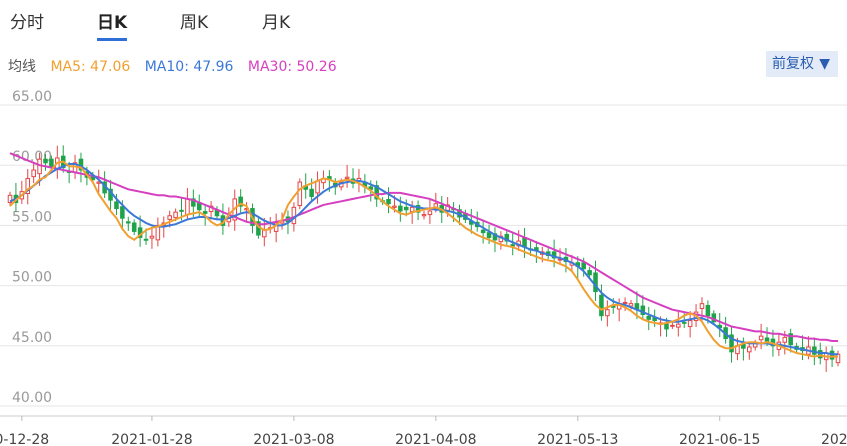  What do you see at coordinates (32, 157) in the screenshot?
I see `y-tick-label: 60.00` at bounding box center [32, 157].